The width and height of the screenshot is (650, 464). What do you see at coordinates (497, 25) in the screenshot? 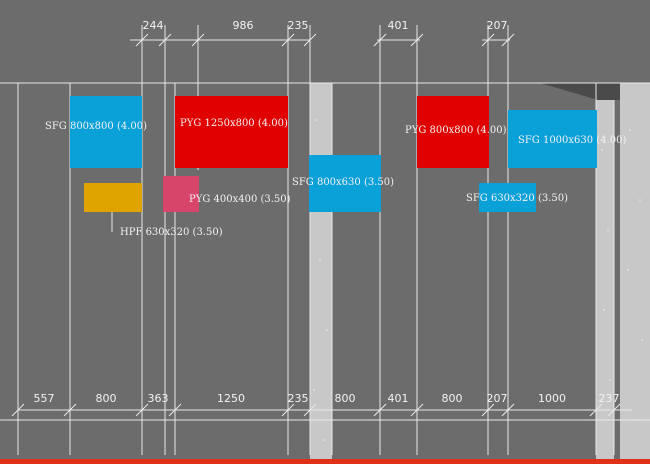
I see `top-dim-5: 207` at bounding box center [497, 25].